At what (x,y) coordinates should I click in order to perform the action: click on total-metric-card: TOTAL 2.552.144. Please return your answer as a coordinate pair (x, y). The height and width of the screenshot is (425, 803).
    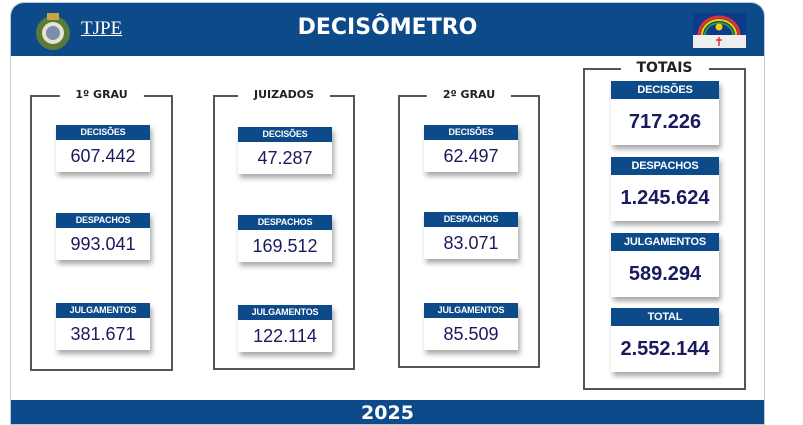
    Looking at the image, I should click on (665, 340).